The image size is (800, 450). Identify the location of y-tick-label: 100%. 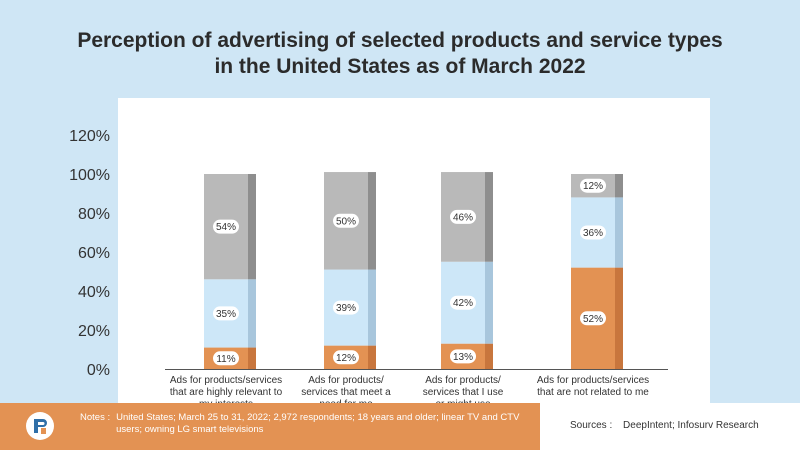
(89, 175).